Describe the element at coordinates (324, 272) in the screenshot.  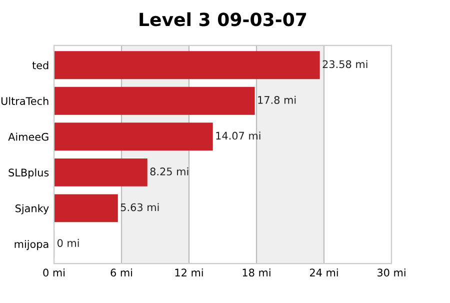
I see `x-tick-label: 24 mi` at that location.